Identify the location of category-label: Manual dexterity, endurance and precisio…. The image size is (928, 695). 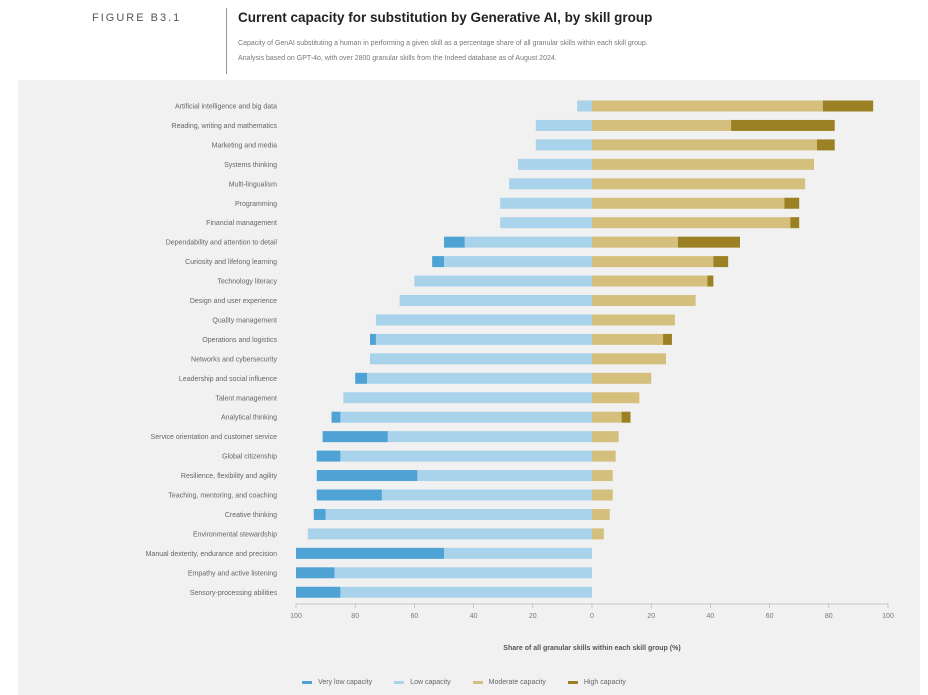
(212, 554).